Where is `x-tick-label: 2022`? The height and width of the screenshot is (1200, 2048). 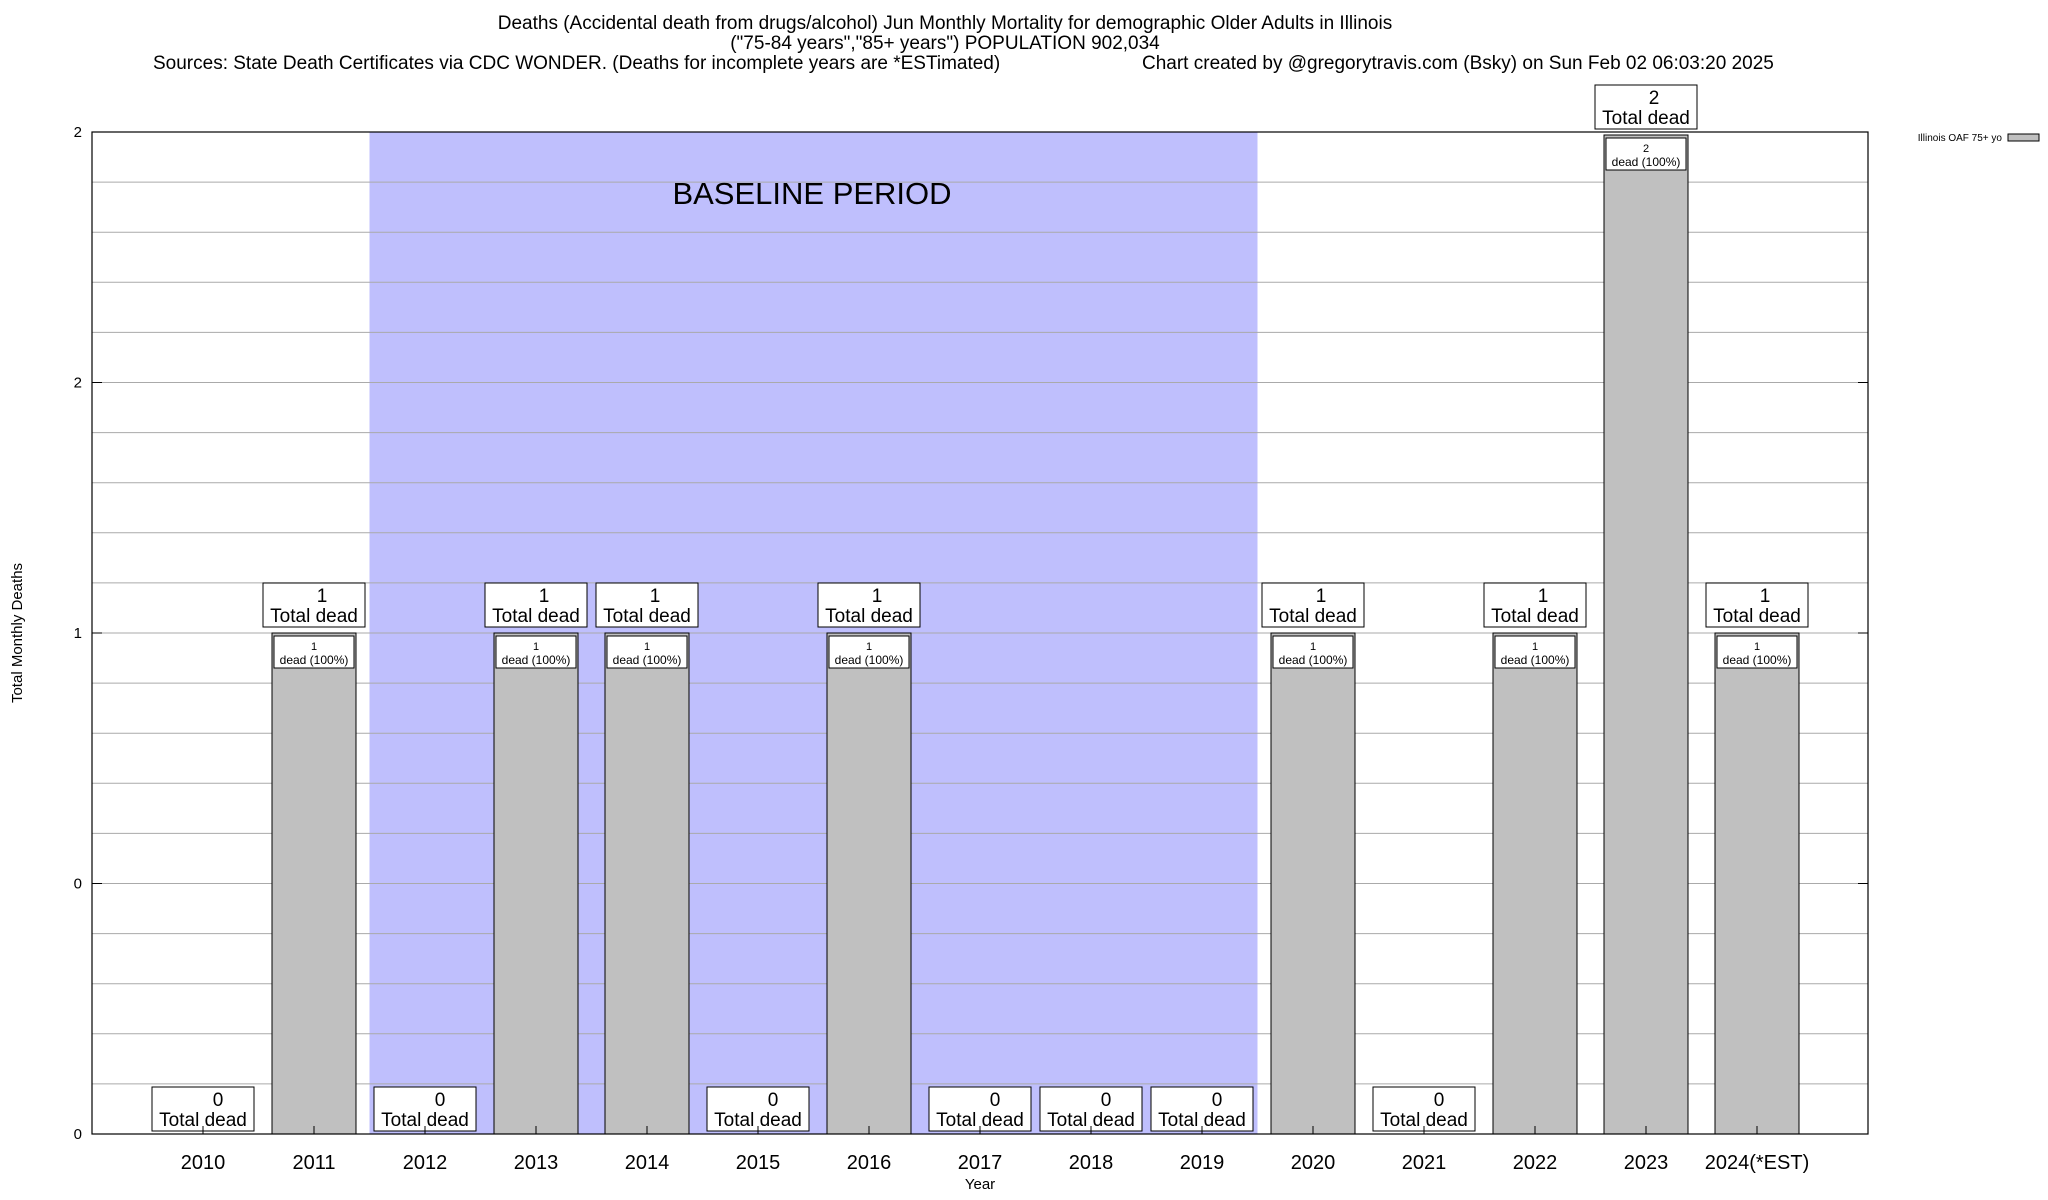 x-tick-label: 2022 is located at coordinates (1535, 1163).